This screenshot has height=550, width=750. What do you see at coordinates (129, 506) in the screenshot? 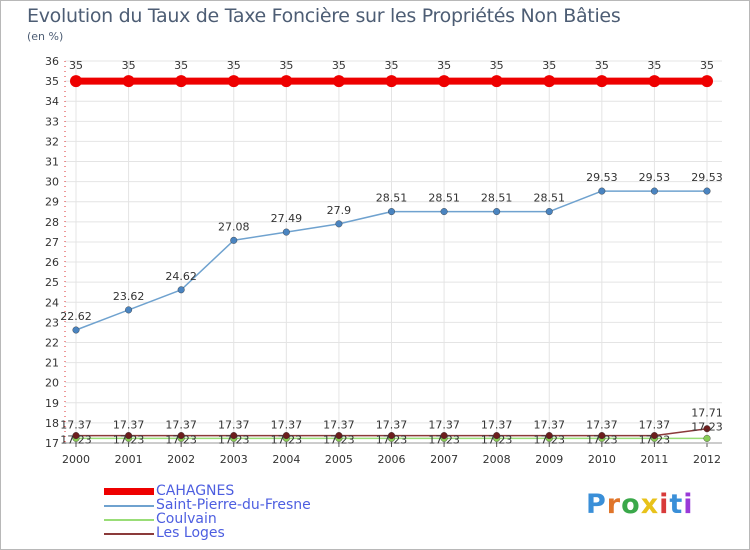
I see `legend-swatch-saint-pierre` at bounding box center [129, 506].